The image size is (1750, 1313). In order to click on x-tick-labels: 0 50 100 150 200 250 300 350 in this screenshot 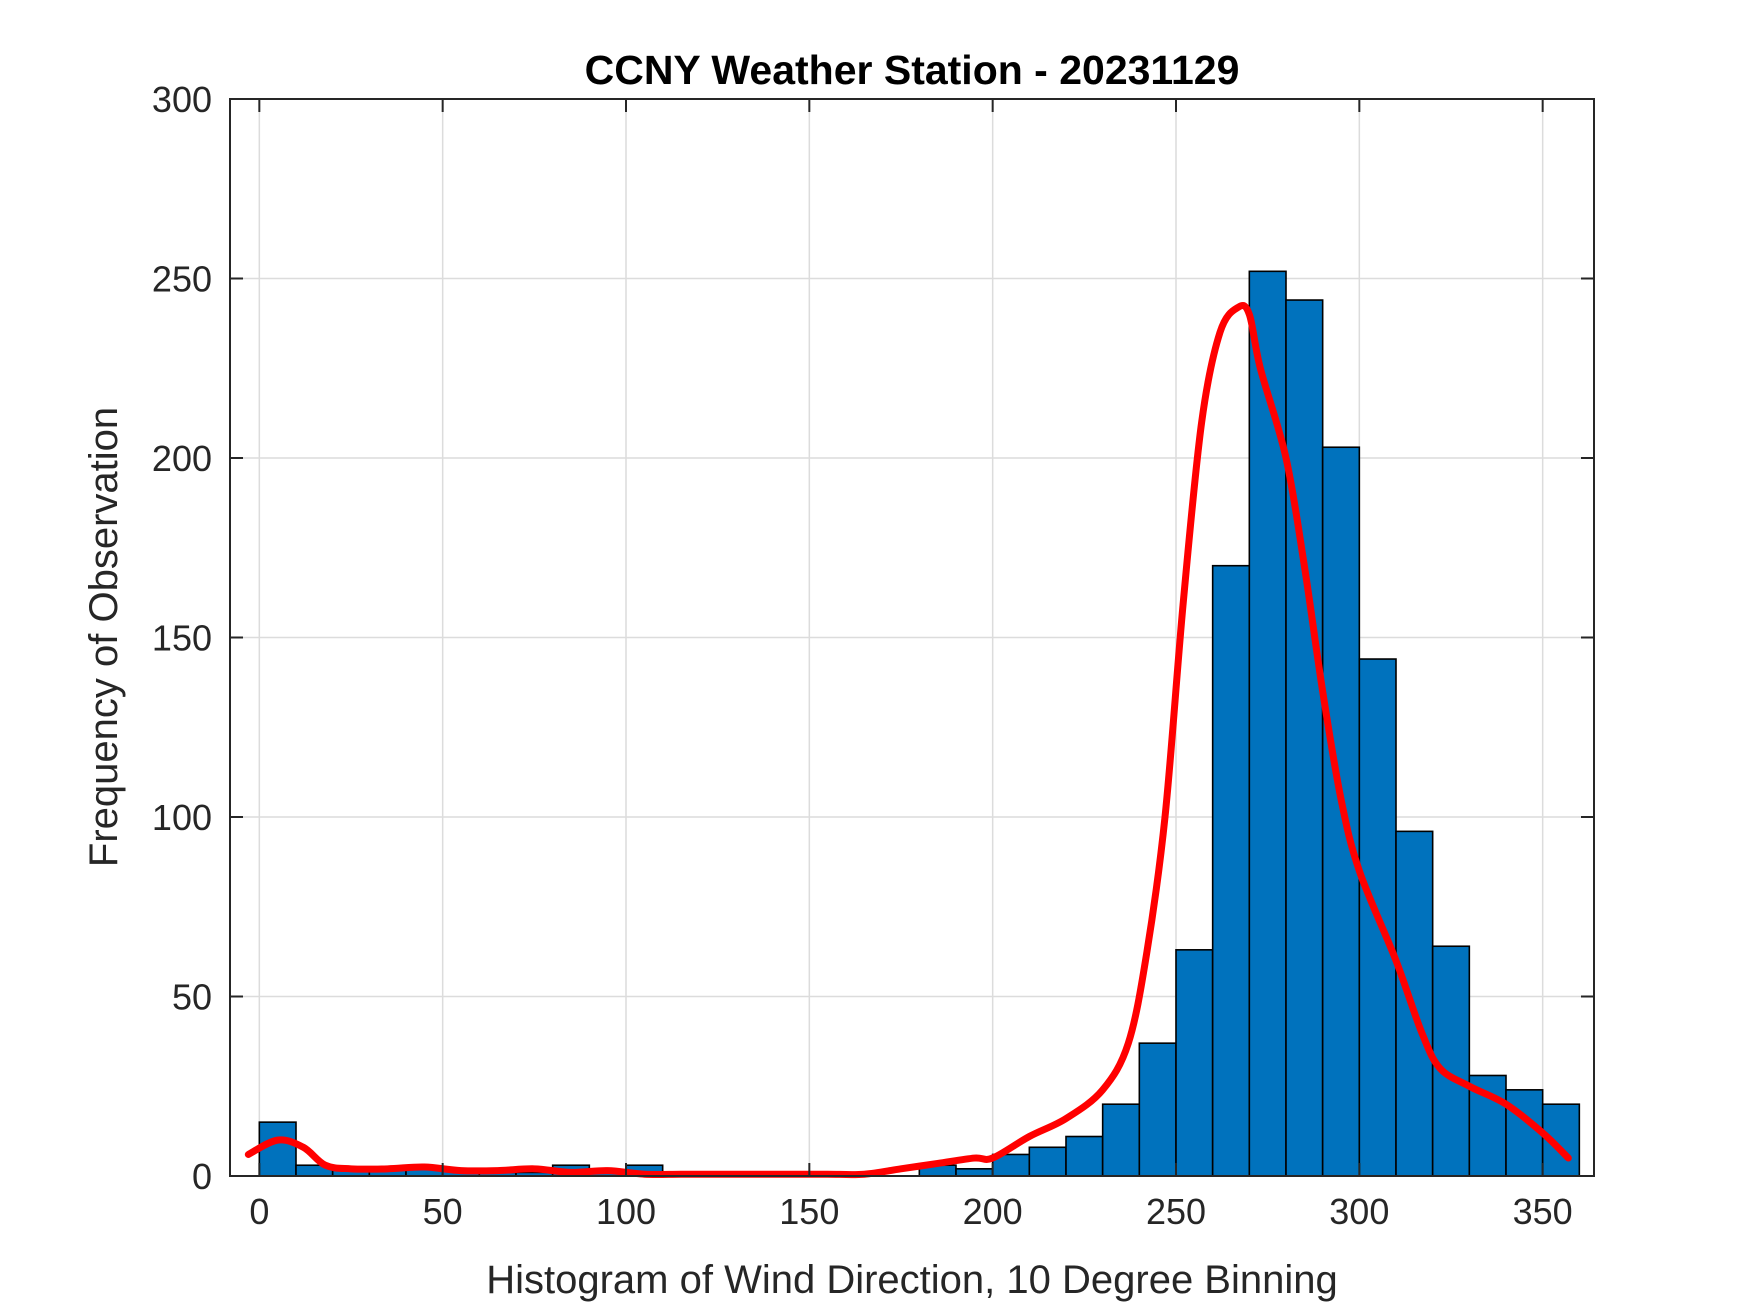, I will do `click(910, 1211)`.